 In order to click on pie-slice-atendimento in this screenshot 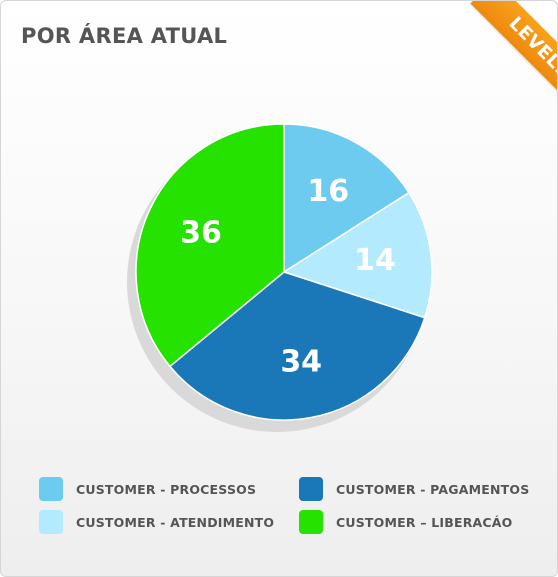, I will do `click(357, 255)`.